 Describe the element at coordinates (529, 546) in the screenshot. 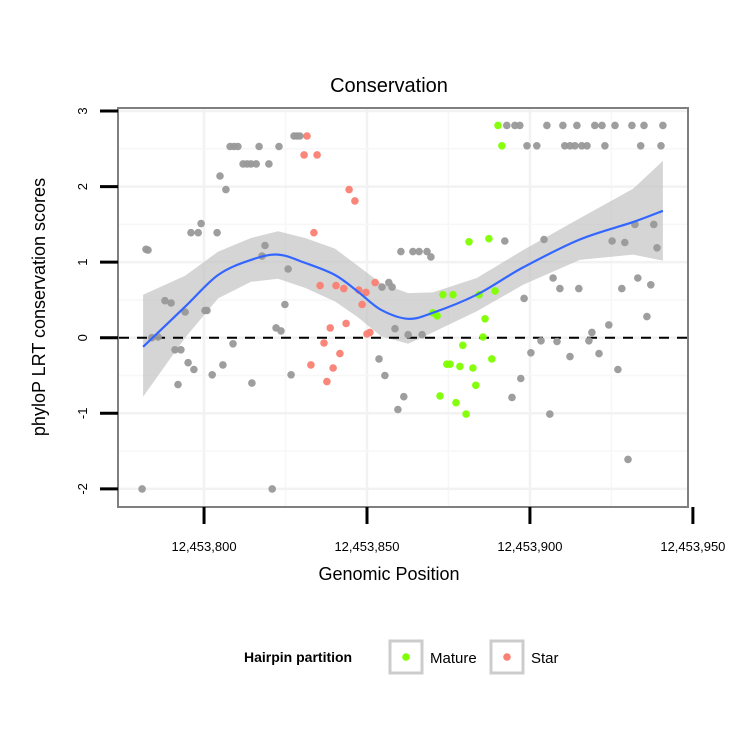

I see `x-tick-label: 12,453,900` at that location.